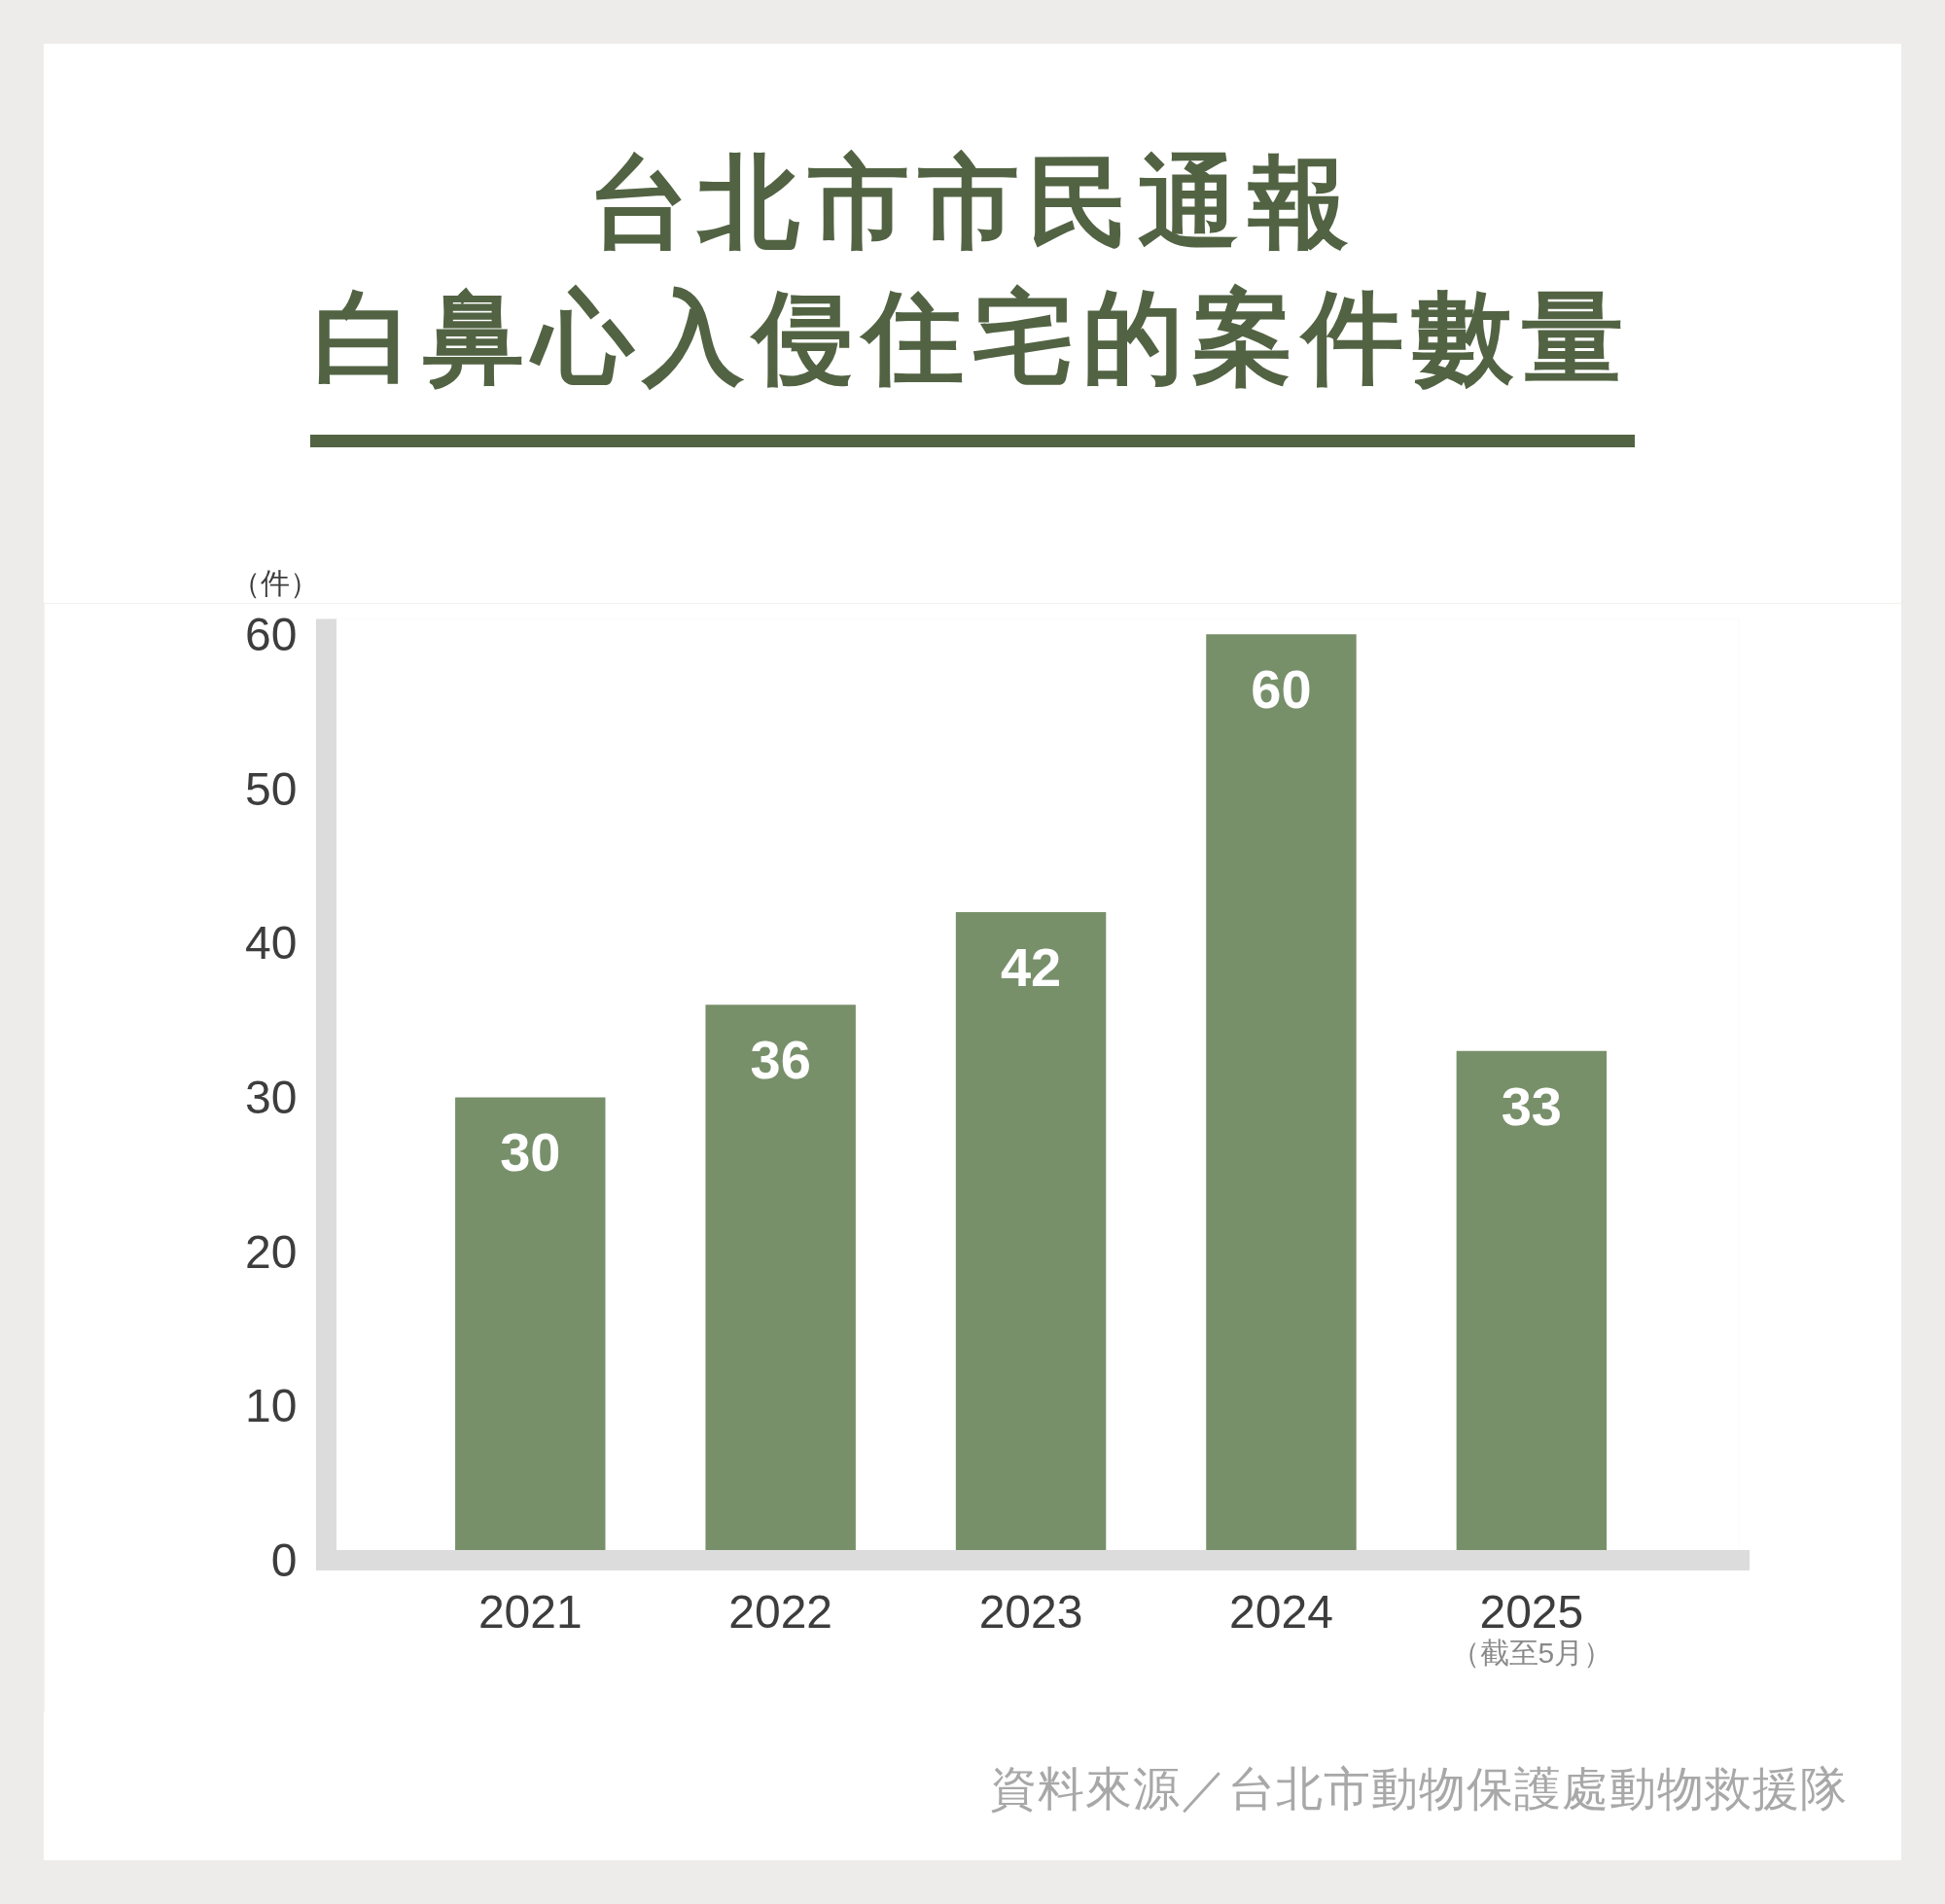 This screenshot has width=1945, height=1904. I want to click on y-tick-label: 40, so click(271, 943).